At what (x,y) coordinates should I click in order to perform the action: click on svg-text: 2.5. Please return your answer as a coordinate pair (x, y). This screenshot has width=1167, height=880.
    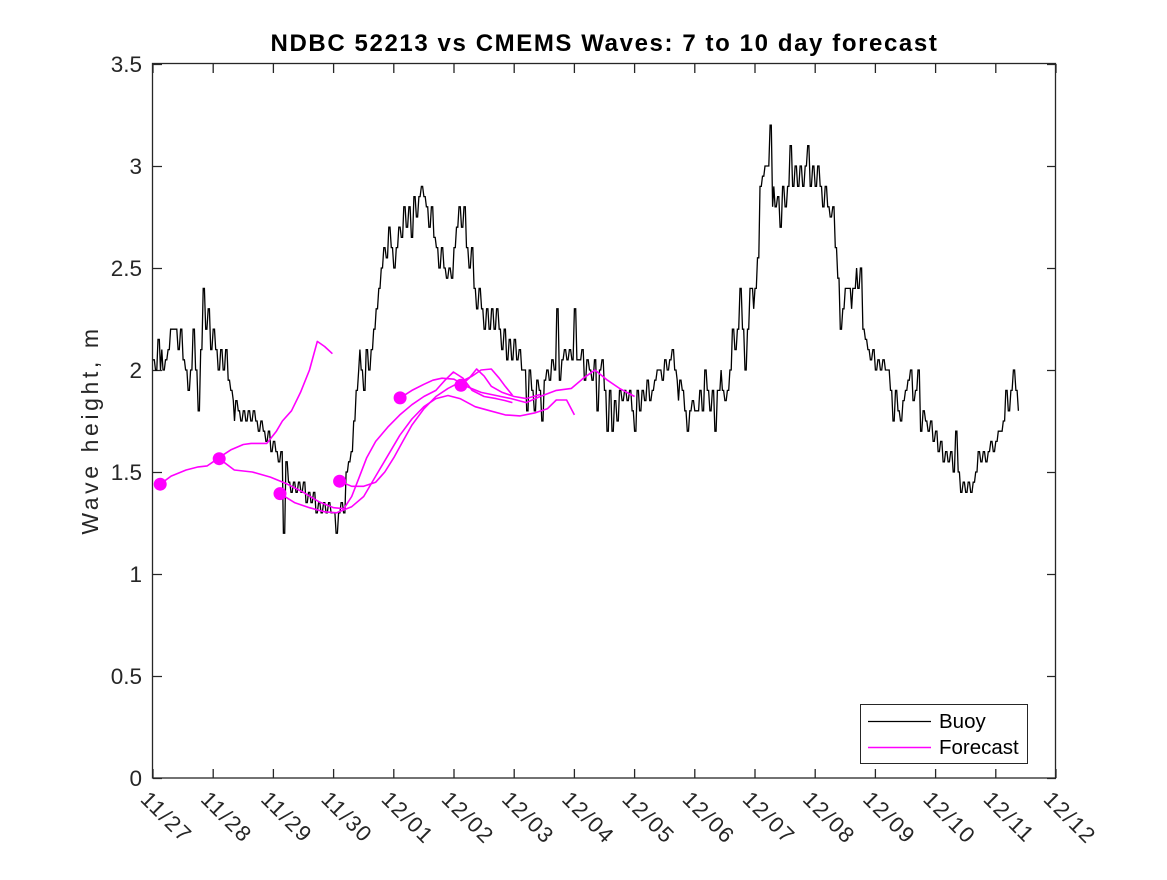
    Looking at the image, I should click on (126, 268).